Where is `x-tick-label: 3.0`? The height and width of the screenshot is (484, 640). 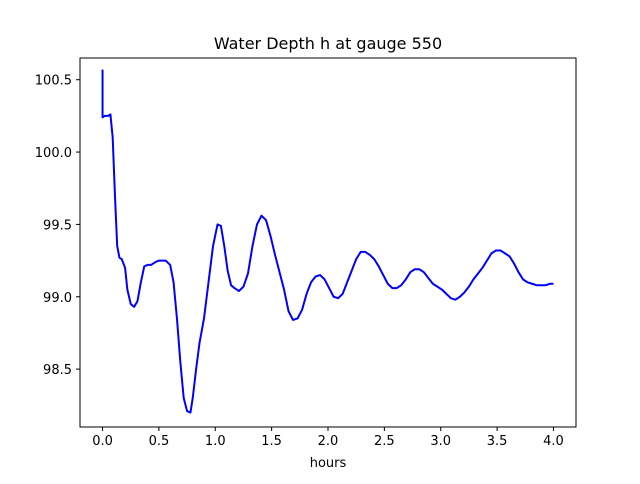 x-tick-label: 3.0 is located at coordinates (440, 441).